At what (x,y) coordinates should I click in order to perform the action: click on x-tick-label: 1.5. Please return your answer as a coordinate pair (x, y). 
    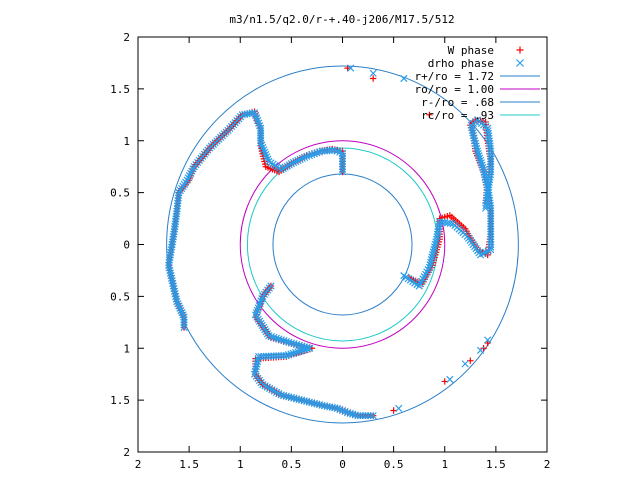
    Looking at the image, I should click on (189, 464).